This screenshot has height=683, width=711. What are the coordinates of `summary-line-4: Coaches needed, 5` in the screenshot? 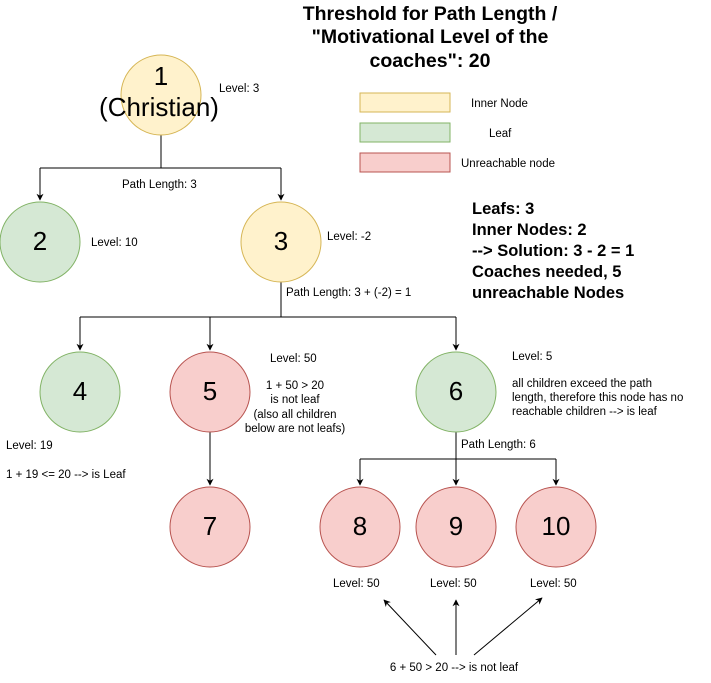 It's located at (546, 272).